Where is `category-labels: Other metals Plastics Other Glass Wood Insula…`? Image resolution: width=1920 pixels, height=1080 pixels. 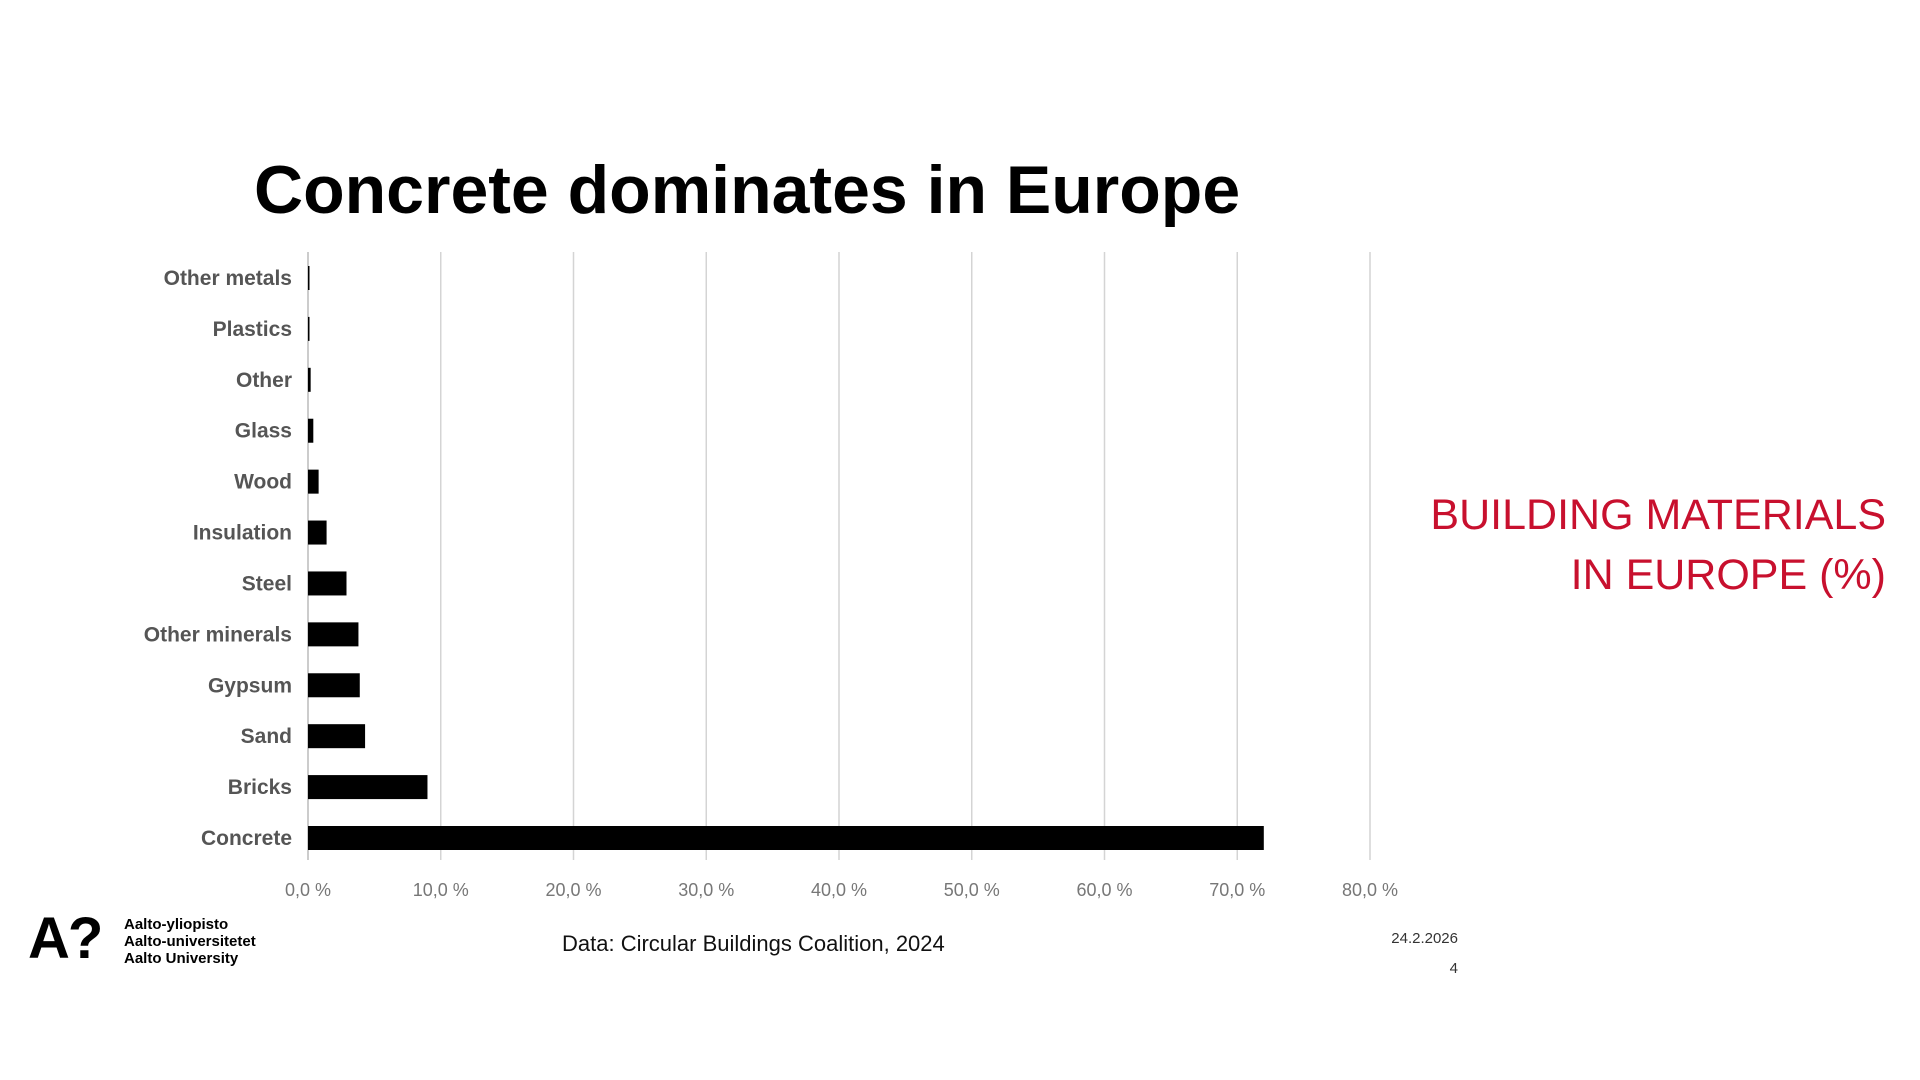
category-labels: Other metals Plastics Other Glass Wood Insula… is located at coordinates (218, 558).